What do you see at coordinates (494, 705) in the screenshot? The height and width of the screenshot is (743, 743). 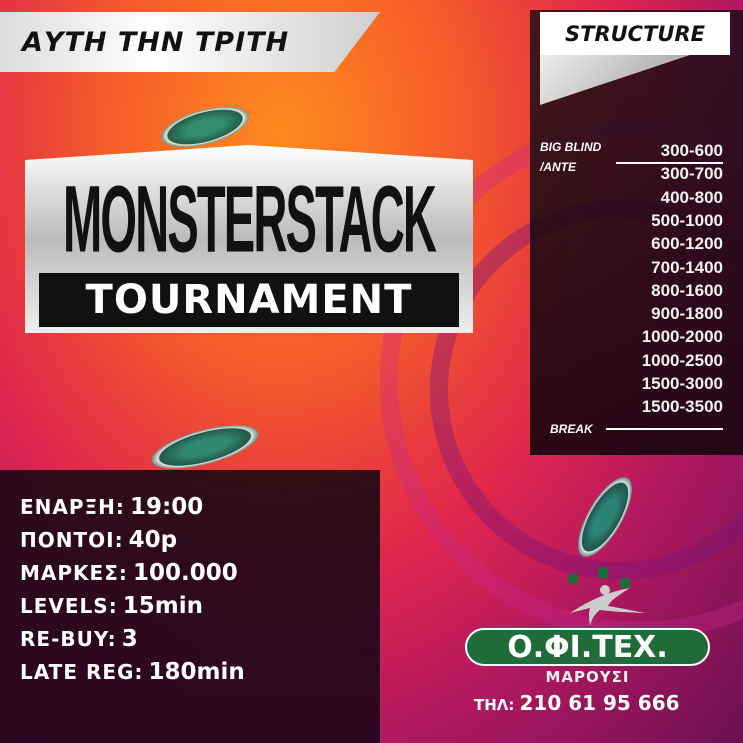 I see `phone-label: ΤΗΛ:` at bounding box center [494, 705].